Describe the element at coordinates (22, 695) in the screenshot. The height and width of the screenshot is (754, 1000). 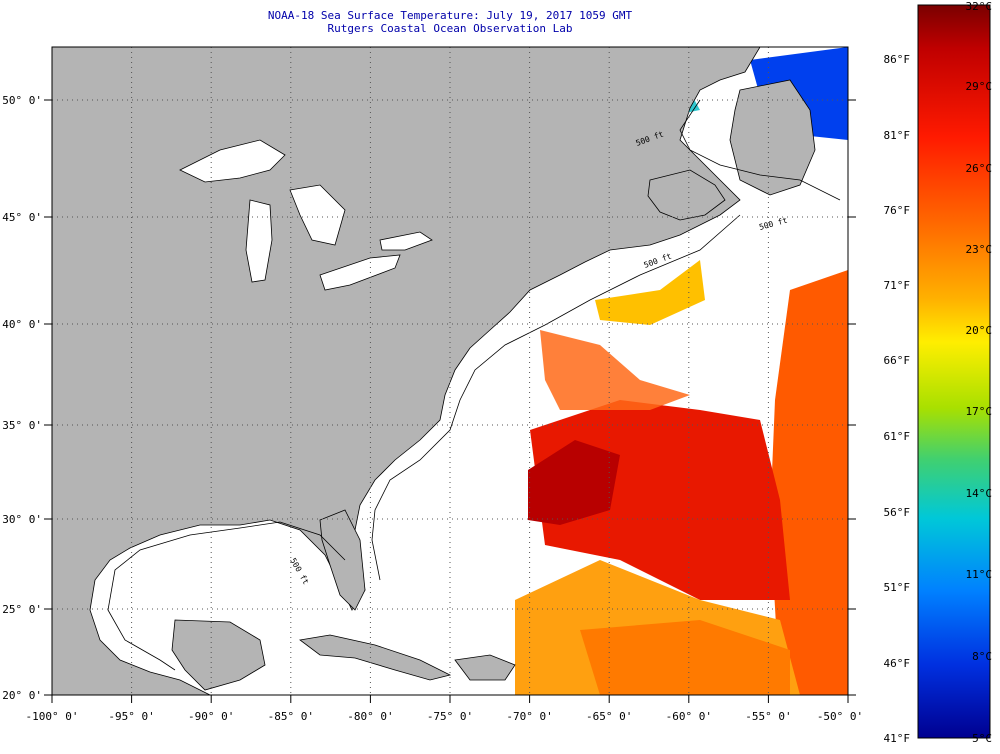
I see `lat-label: 20° 0'` at that location.